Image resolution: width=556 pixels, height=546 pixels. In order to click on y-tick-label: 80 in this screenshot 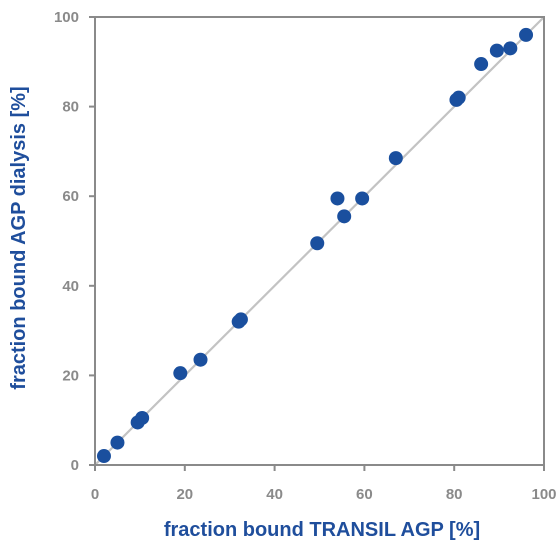, I will do `click(70, 107)`.